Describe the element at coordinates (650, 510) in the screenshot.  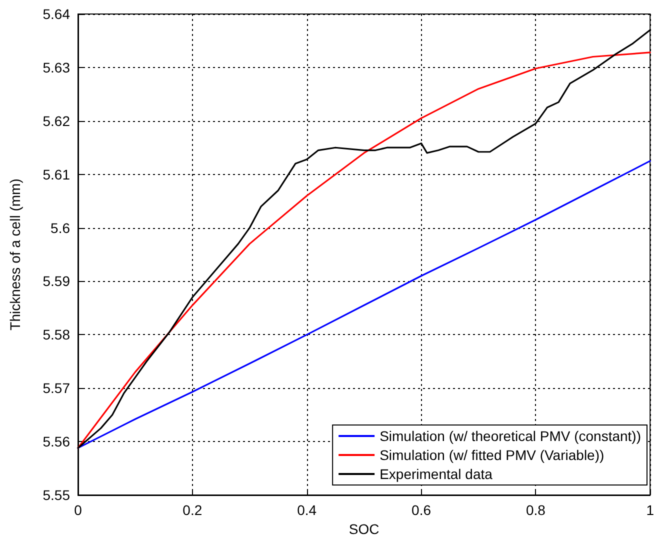
I see `x-tick-label: 1` at that location.